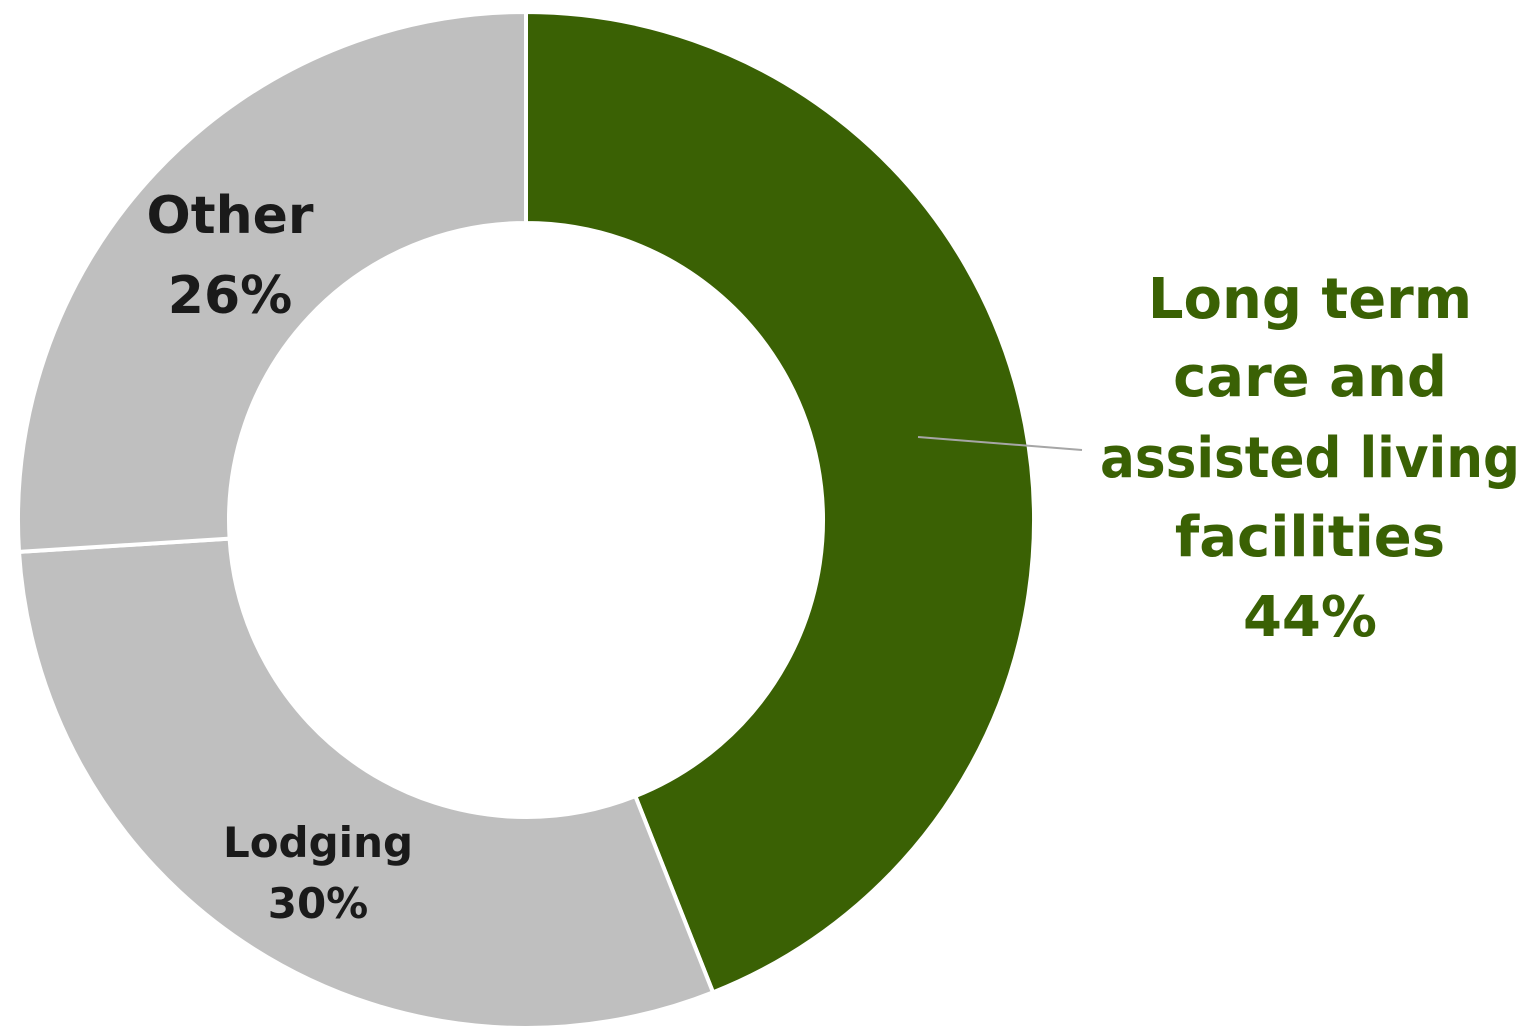 The height and width of the screenshot is (1030, 1529). Describe the element at coordinates (1310, 299) in the screenshot. I see `label-ltc-line-1: Long term` at that location.